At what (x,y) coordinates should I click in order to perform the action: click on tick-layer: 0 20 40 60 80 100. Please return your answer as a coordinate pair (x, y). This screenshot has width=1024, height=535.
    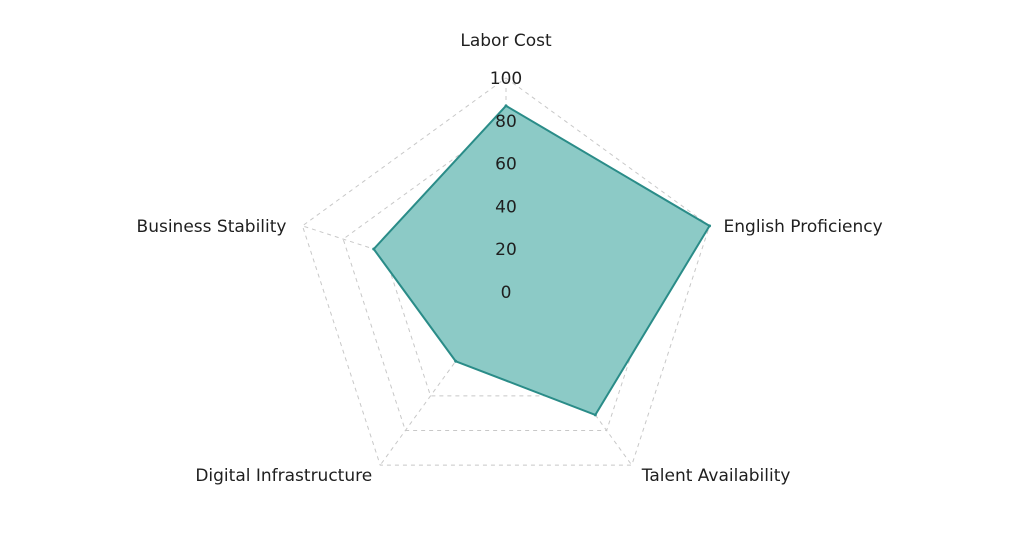
    Looking at the image, I should click on (506, 186).